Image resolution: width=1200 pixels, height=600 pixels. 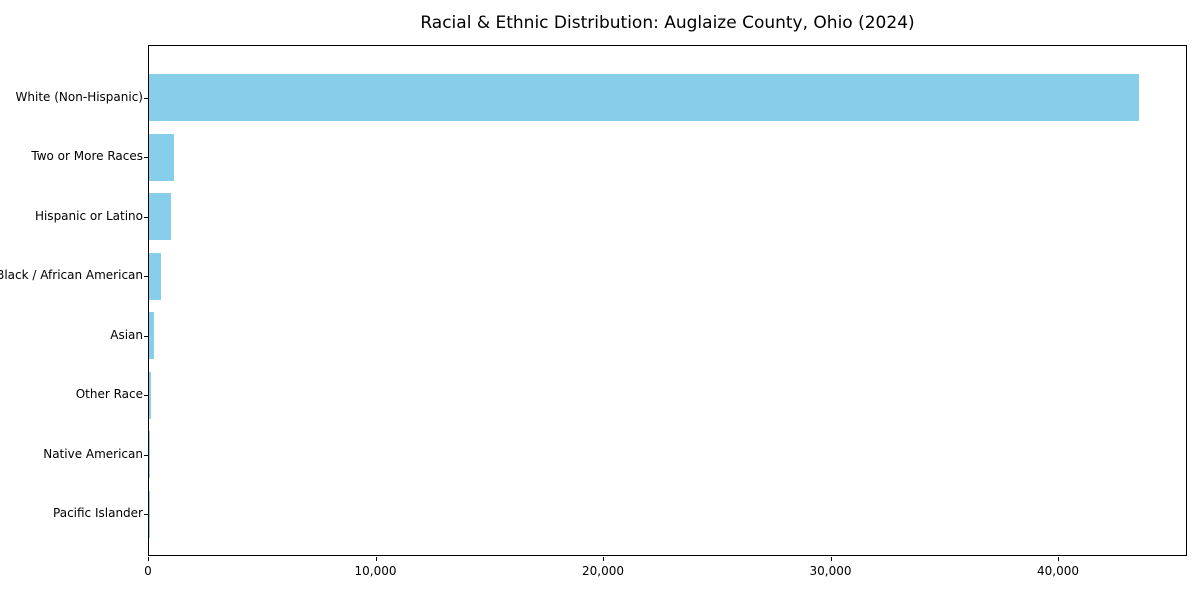 What do you see at coordinates (603, 571) in the screenshot?
I see `x-axis-tick-label: 20,000` at bounding box center [603, 571].